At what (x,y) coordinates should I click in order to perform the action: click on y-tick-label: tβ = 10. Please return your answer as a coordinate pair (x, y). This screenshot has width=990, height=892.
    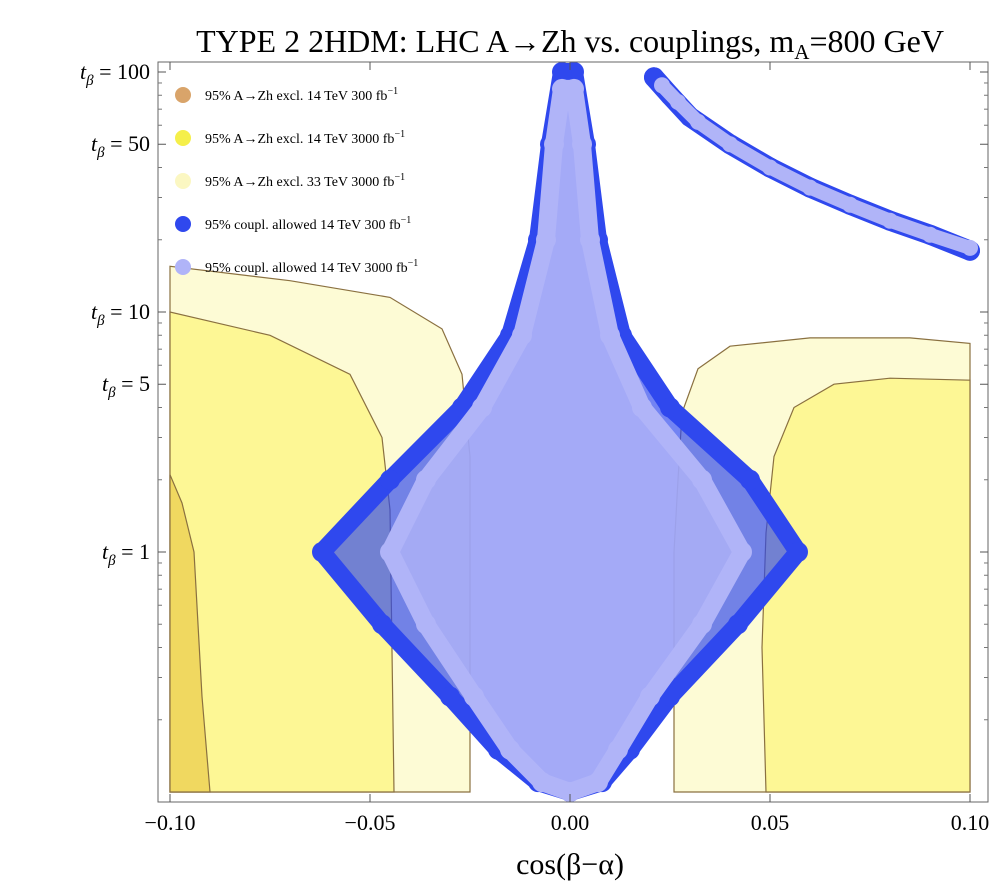
    Looking at the image, I should click on (120, 314).